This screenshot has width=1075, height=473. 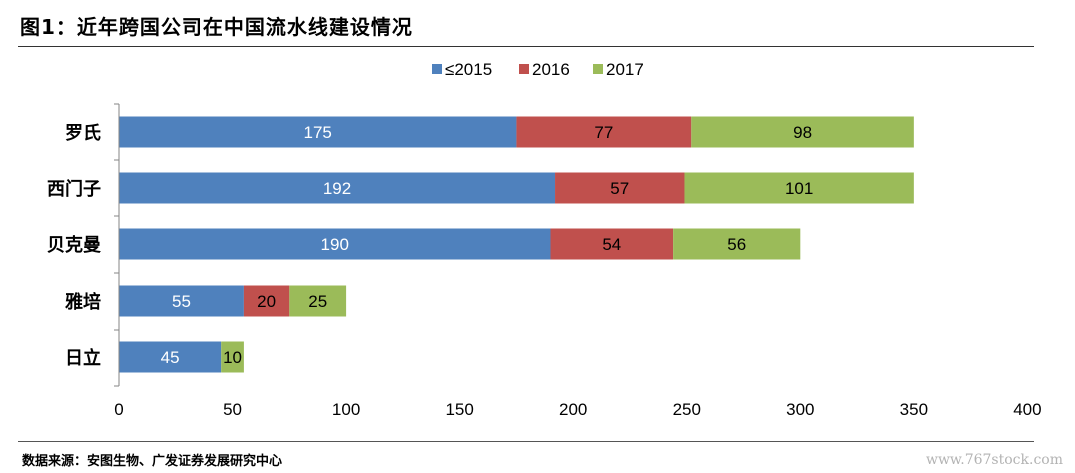 What do you see at coordinates (468, 69) in the screenshot?
I see `legend-label-0: ≤2015` at bounding box center [468, 69].